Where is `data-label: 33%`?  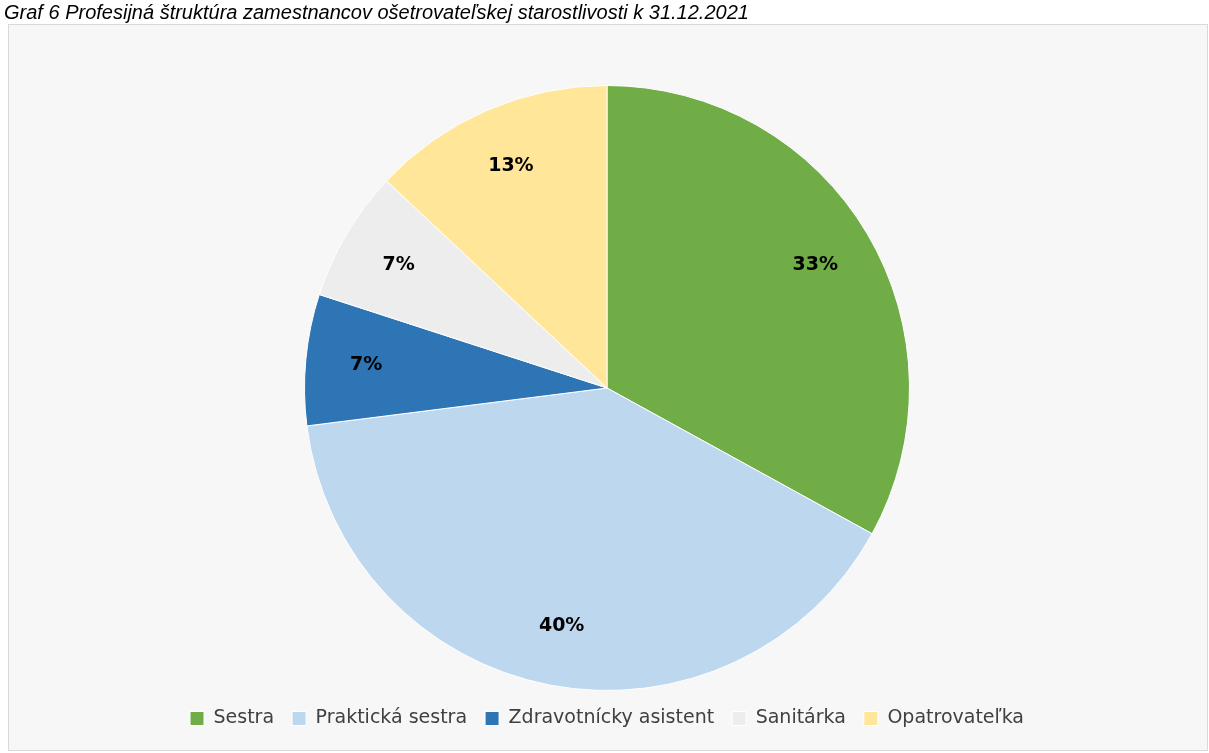
data-label: 33% is located at coordinates (815, 262).